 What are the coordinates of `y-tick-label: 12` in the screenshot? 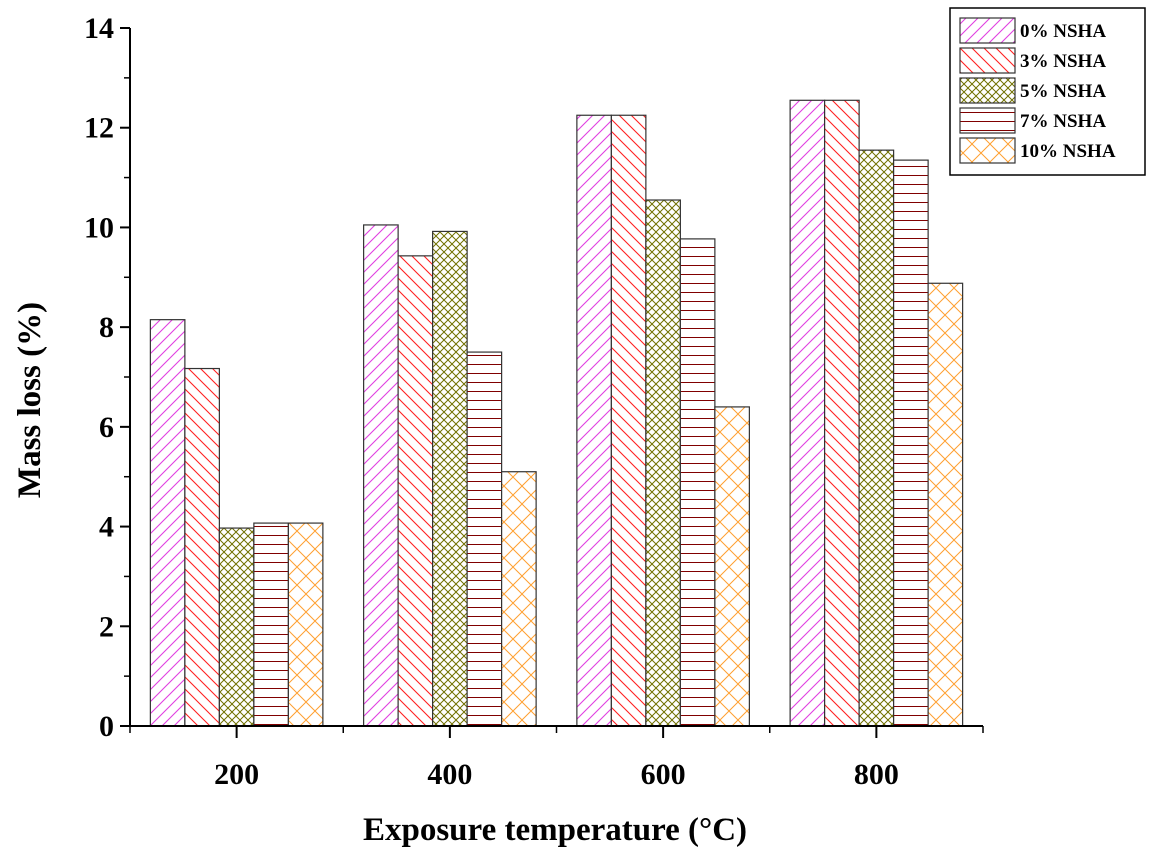 It's located at (99, 128).